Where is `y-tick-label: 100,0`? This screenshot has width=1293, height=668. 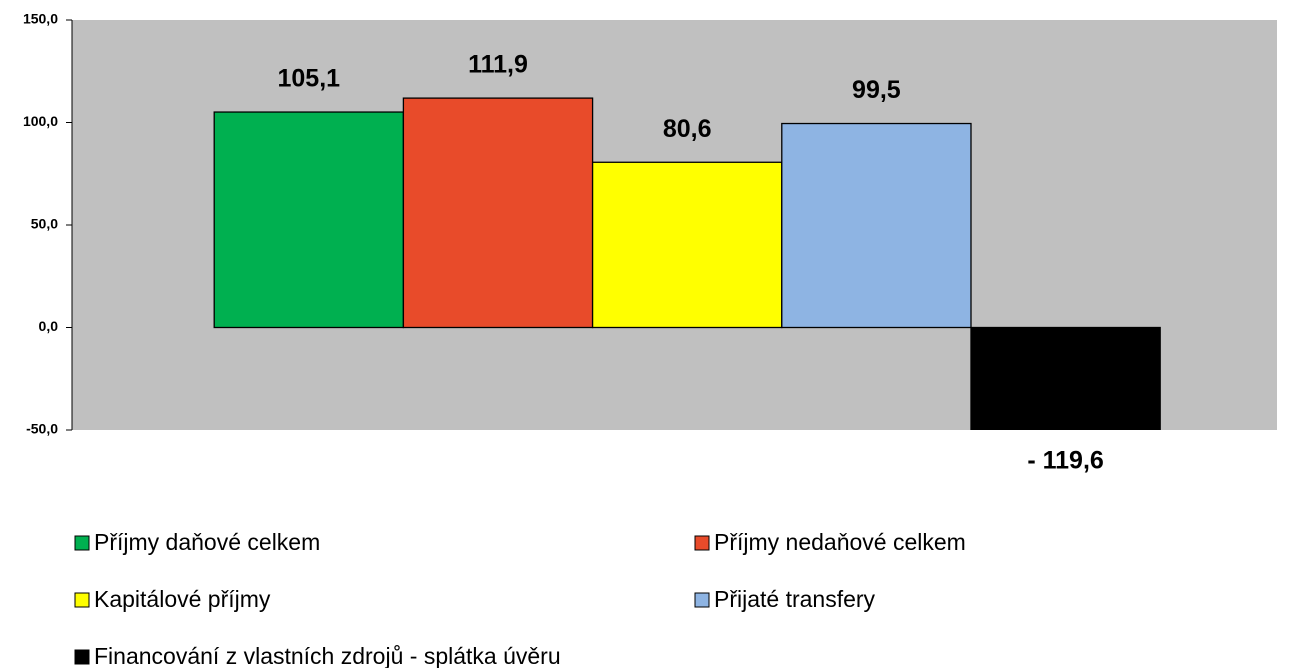
y-tick-label: 100,0 is located at coordinates (40, 121).